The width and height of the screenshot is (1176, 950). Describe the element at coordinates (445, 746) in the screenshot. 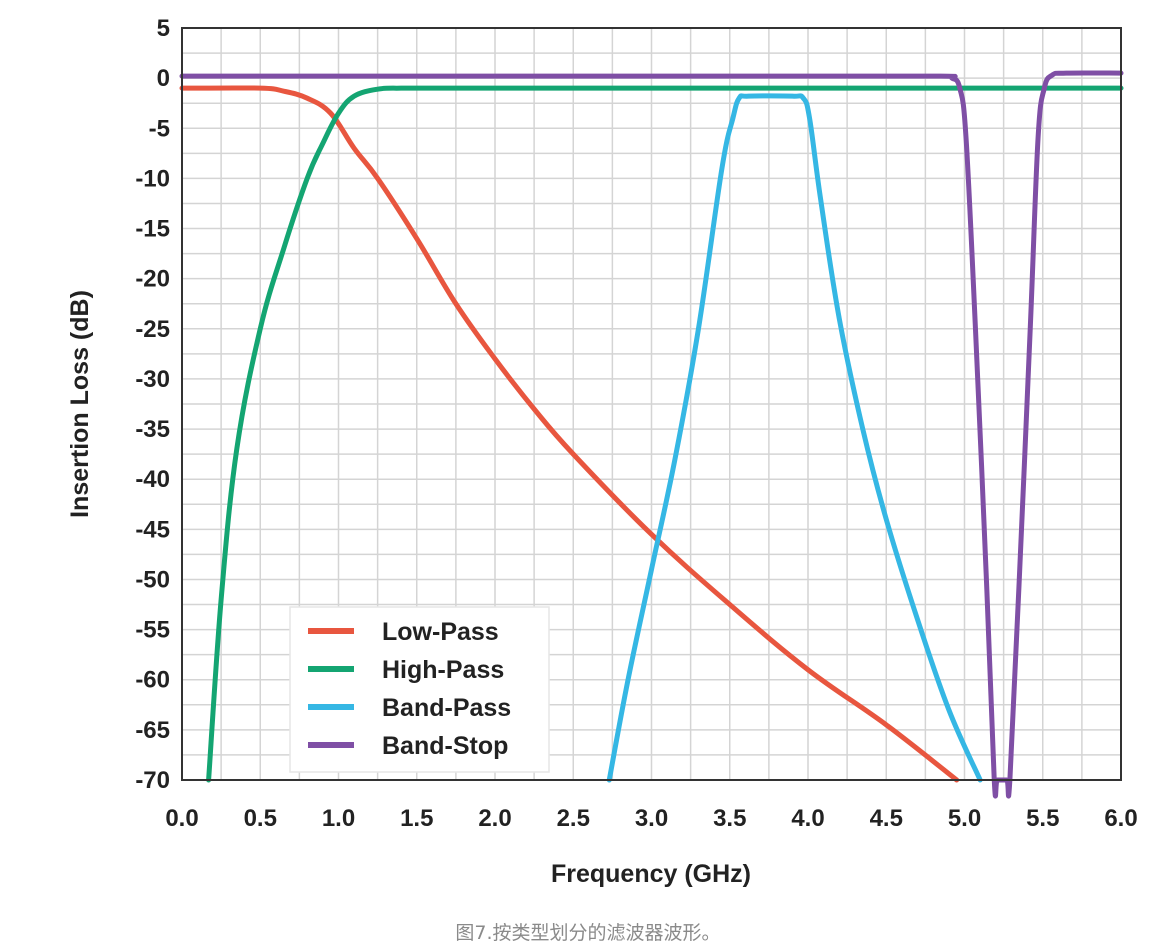

I see `legend-label: Band-Stop` at that location.